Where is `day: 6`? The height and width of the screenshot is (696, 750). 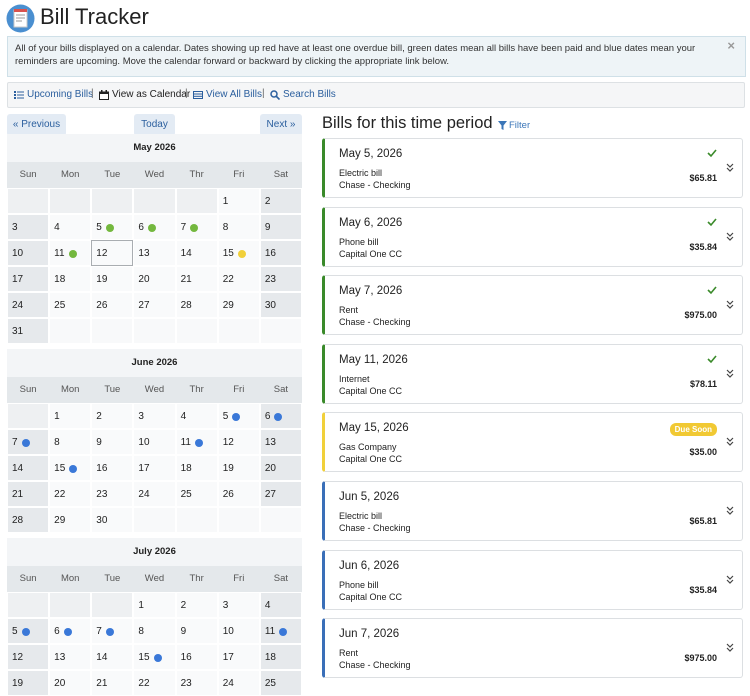
day: 6 is located at coordinates (63, 631).